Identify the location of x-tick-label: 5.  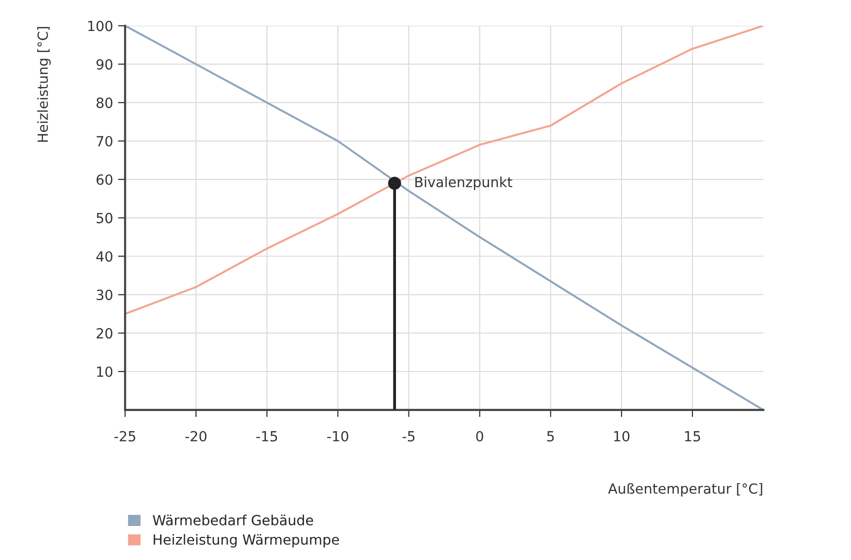
(550, 436).